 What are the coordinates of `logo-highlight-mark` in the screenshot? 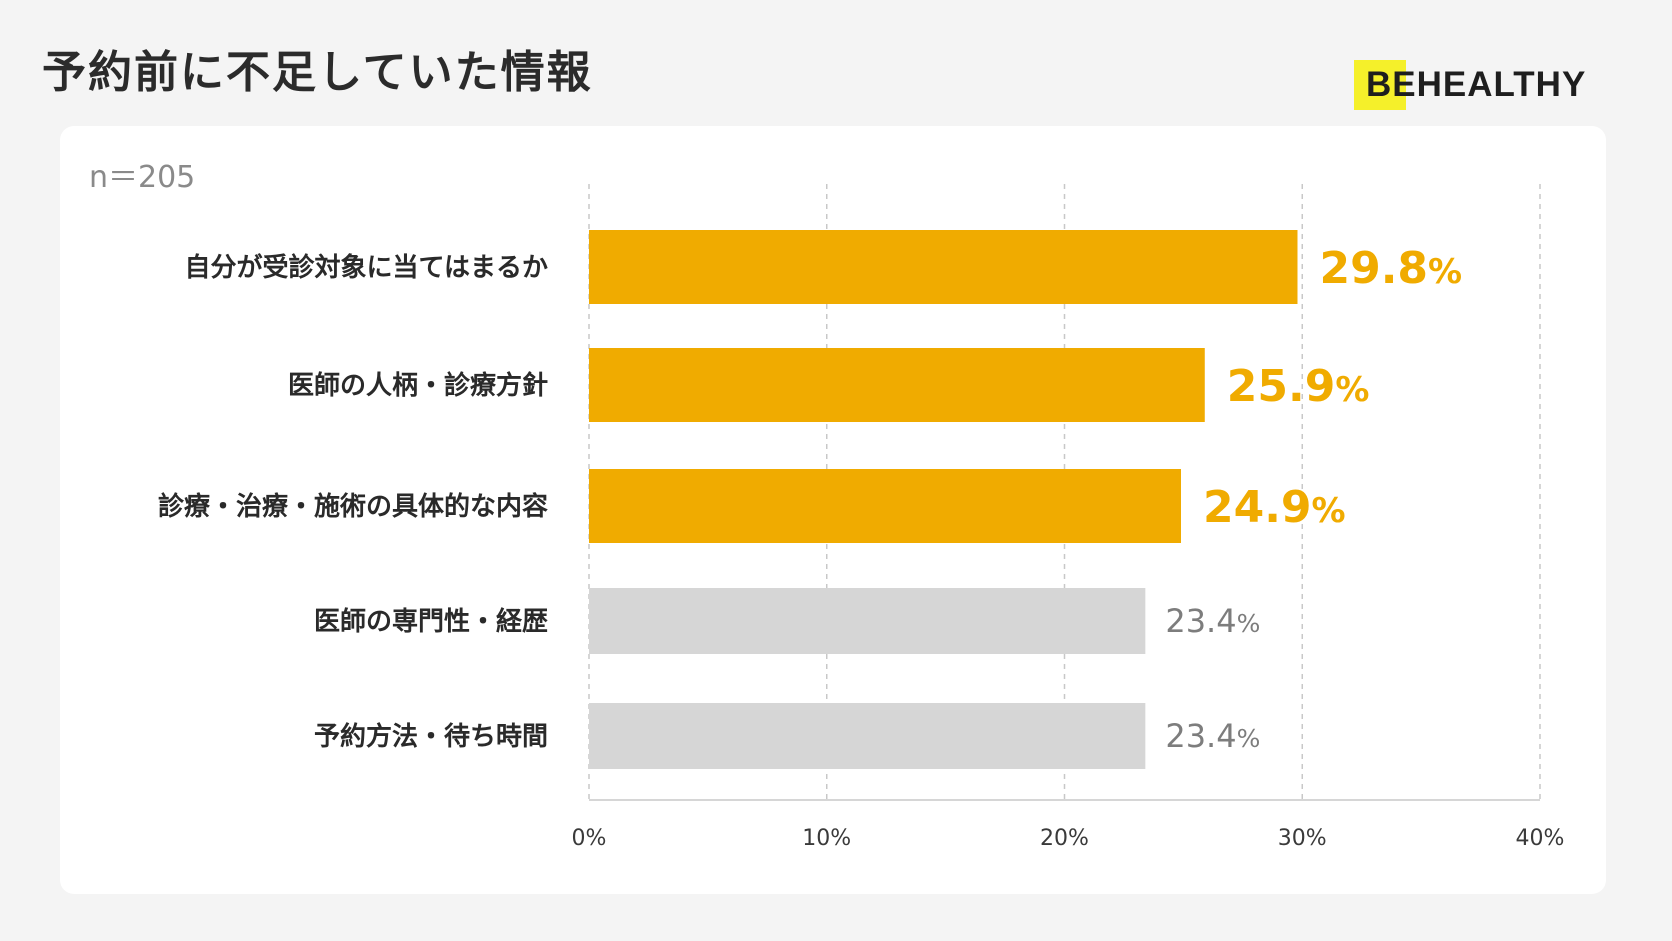 It's located at (1380, 85).